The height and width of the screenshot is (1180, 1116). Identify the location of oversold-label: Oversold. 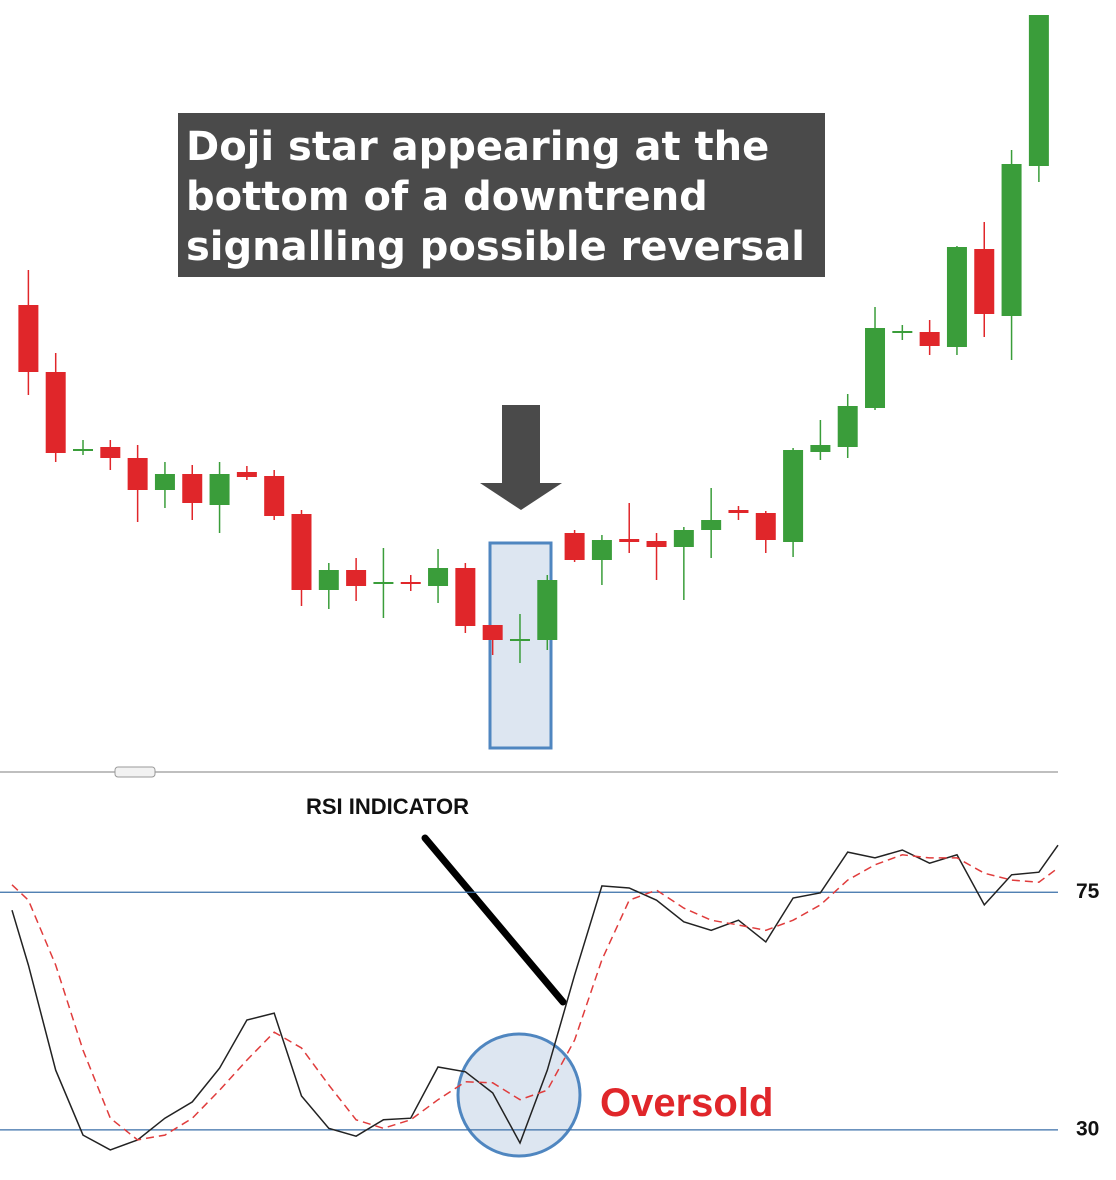
(686, 1103).